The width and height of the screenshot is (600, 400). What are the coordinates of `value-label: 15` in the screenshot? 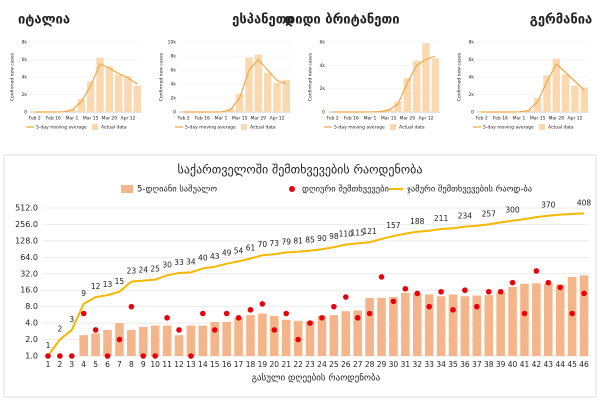 It's located at (120, 281).